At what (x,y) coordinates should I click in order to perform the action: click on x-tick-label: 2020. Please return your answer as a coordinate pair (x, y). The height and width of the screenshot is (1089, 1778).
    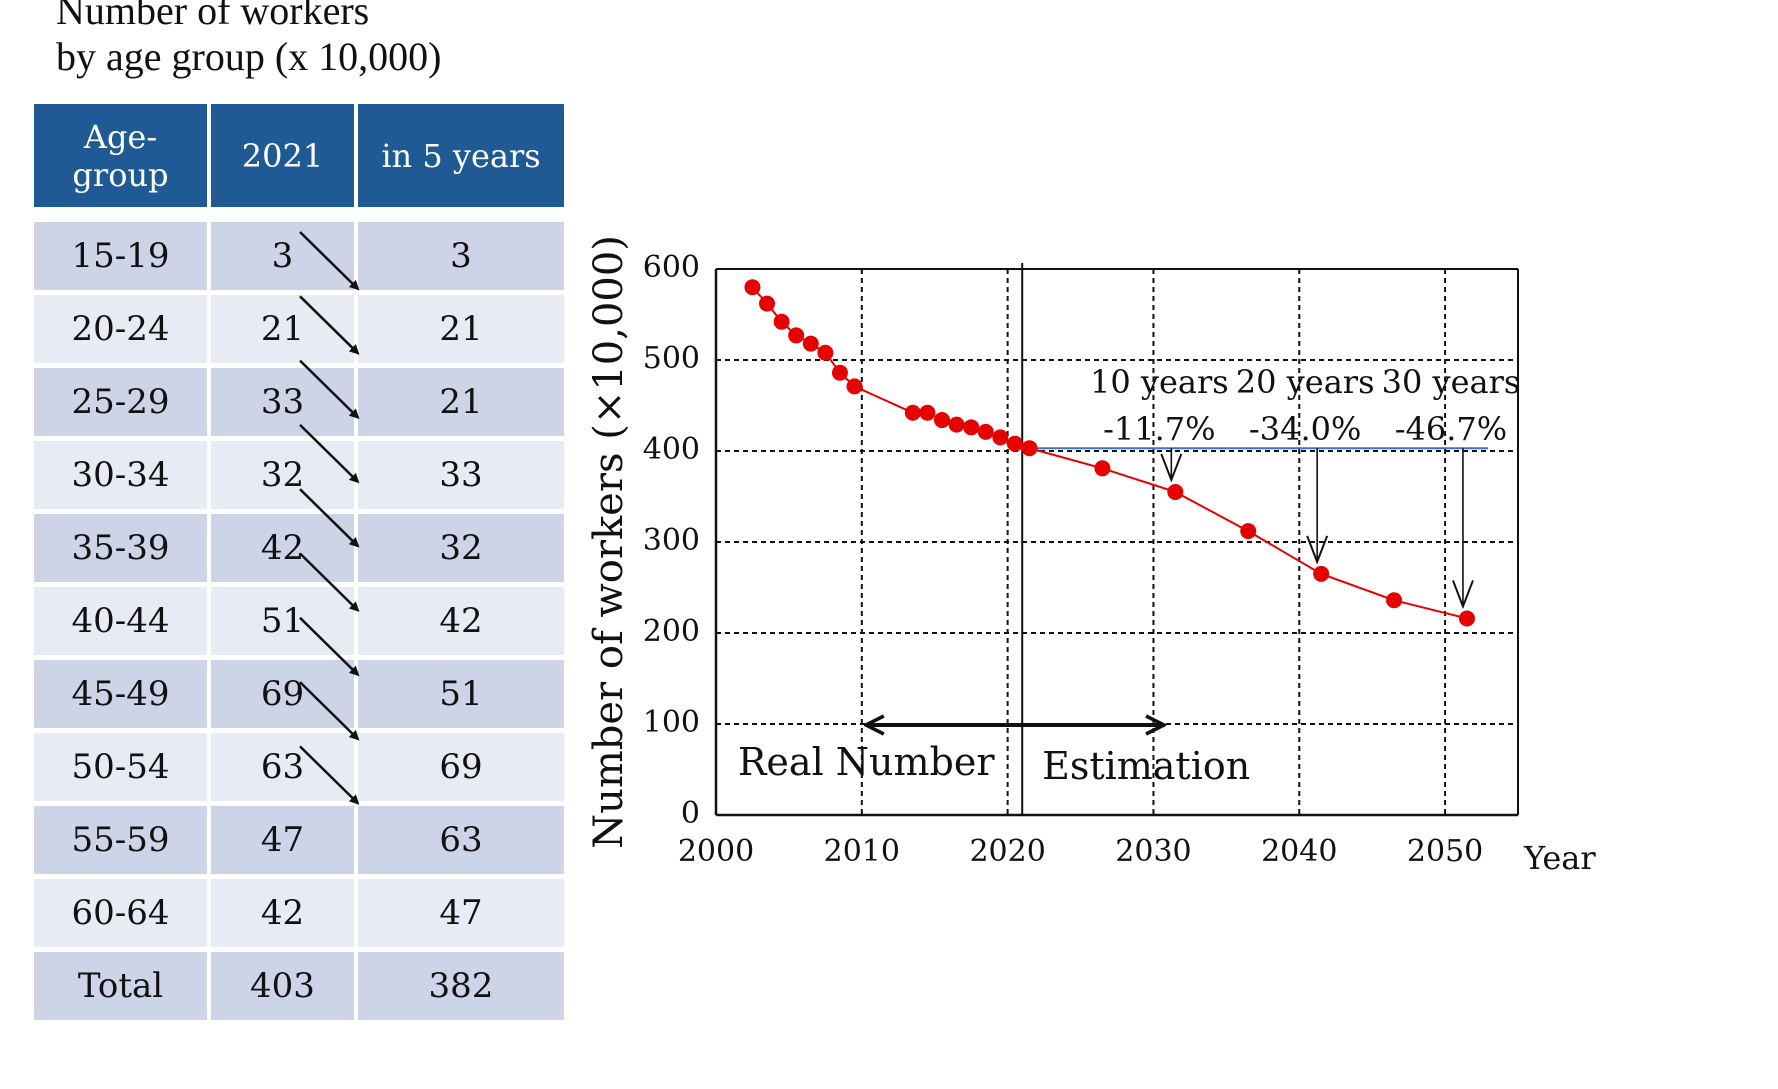
    Looking at the image, I should click on (1007, 851).